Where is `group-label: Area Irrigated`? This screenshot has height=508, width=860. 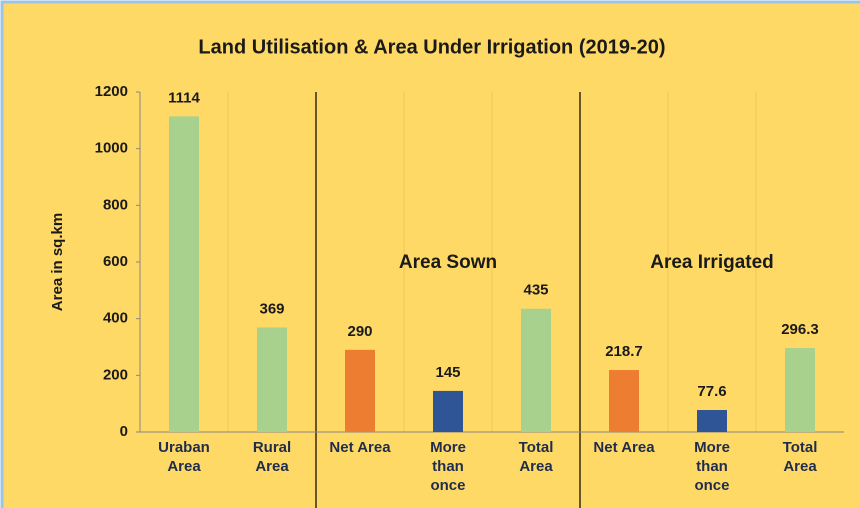 group-label: Area Irrigated is located at coordinates (712, 262).